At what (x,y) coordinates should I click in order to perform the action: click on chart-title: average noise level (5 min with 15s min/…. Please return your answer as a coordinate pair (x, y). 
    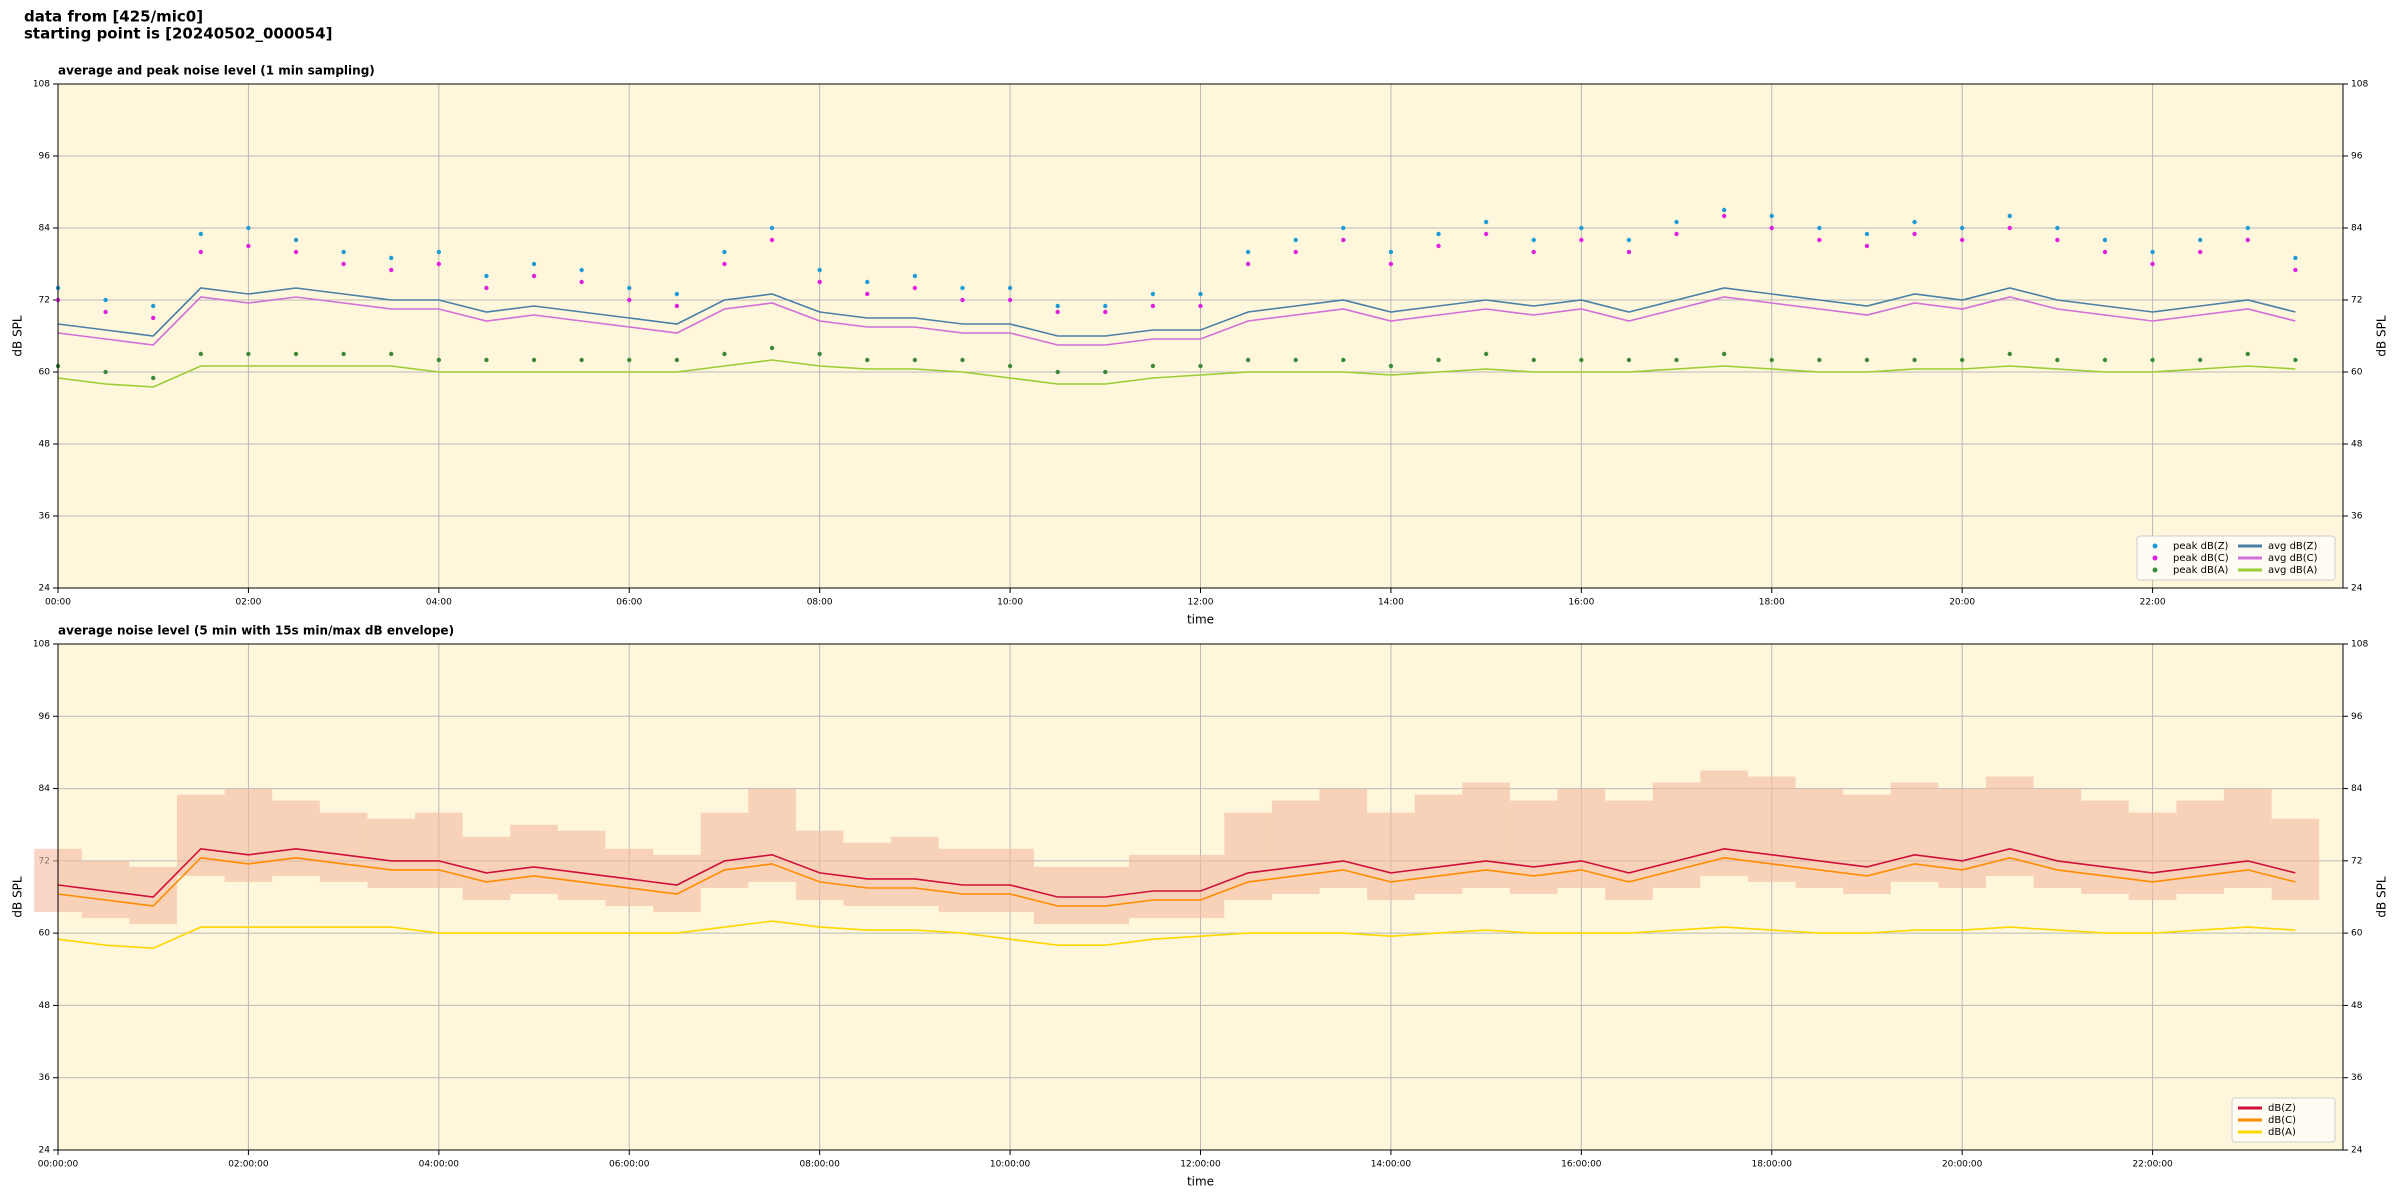
    Looking at the image, I should click on (256, 631).